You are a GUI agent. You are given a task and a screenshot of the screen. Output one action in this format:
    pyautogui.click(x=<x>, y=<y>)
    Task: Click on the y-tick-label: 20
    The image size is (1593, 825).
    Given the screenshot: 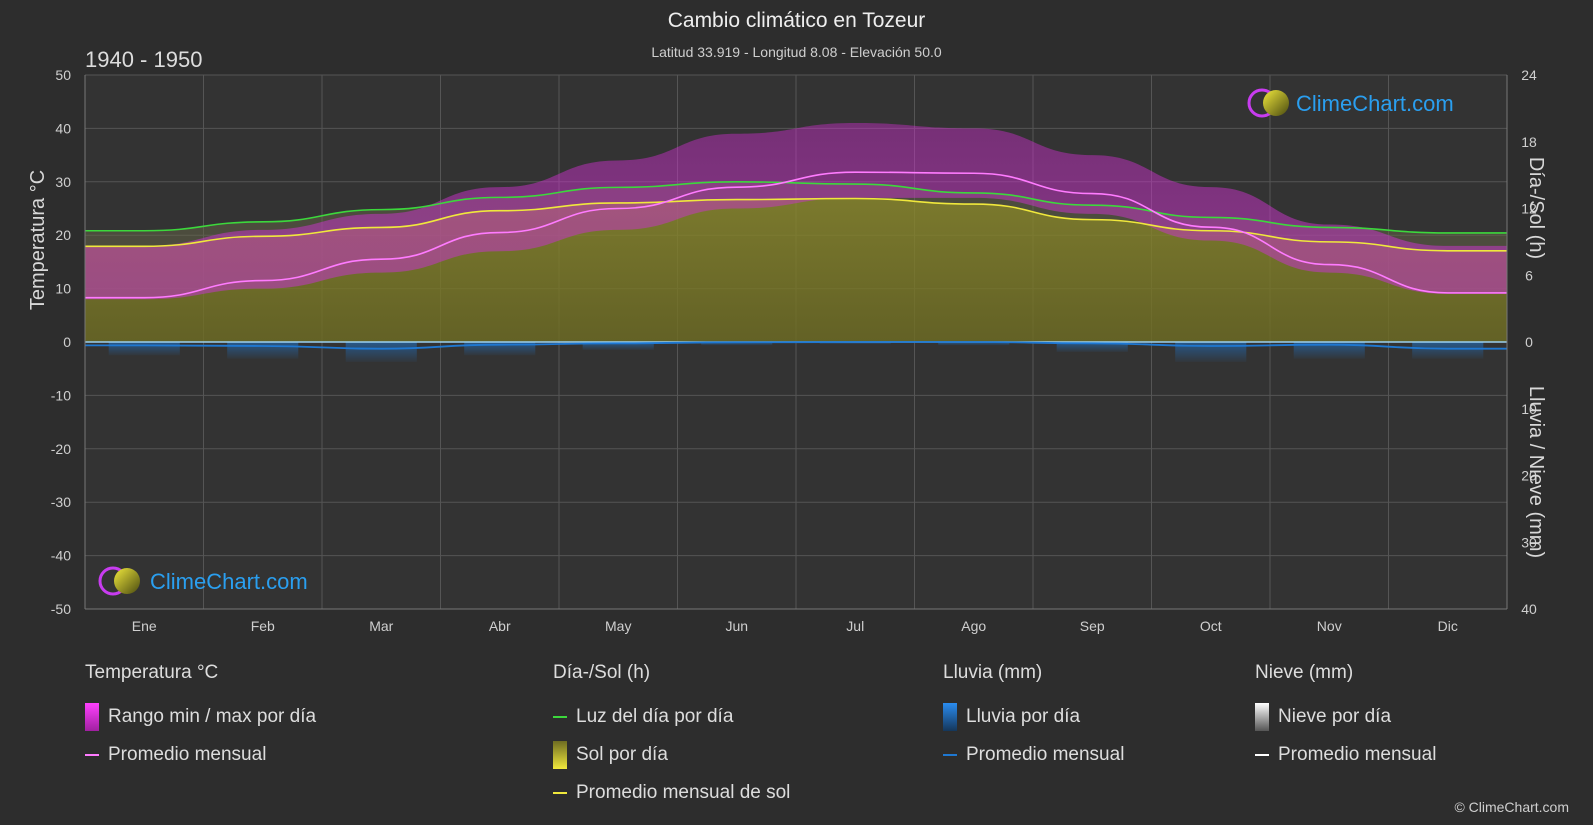 What is the action you would take?
    pyautogui.click(x=63, y=235)
    